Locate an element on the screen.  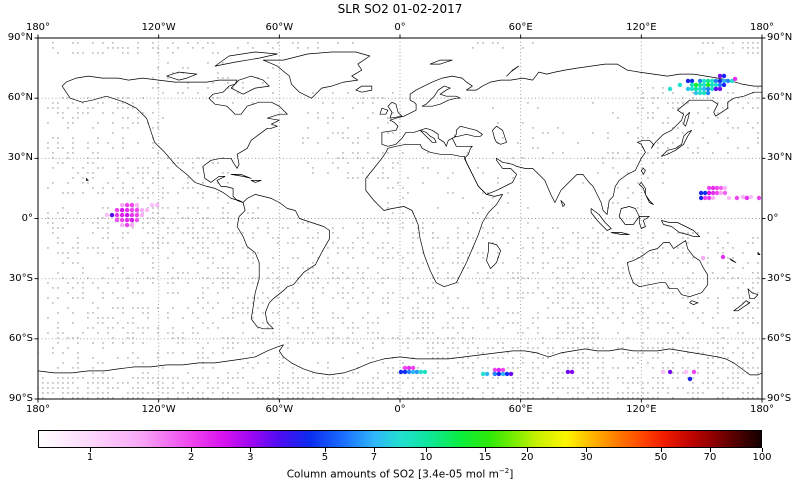
lat-tick-label-left: 60°S is located at coordinates (20, 338).